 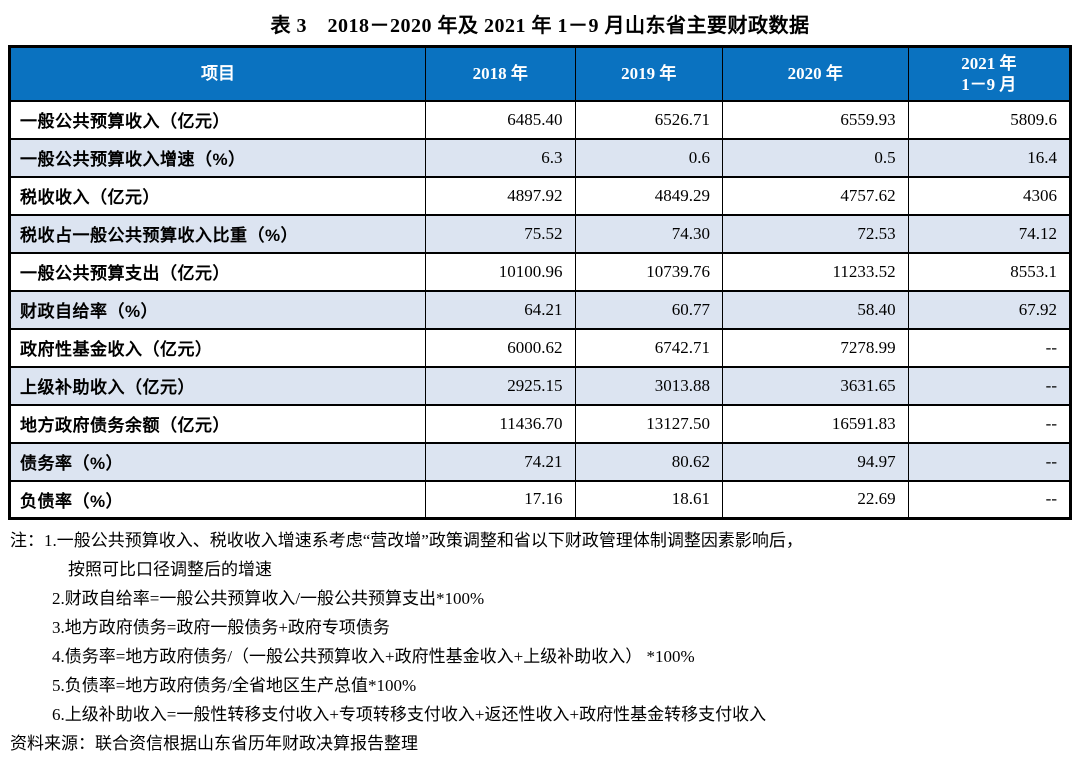 What do you see at coordinates (217, 347) in the screenshot?
I see `row-label: 政府性基金收入（亿元）` at bounding box center [217, 347].